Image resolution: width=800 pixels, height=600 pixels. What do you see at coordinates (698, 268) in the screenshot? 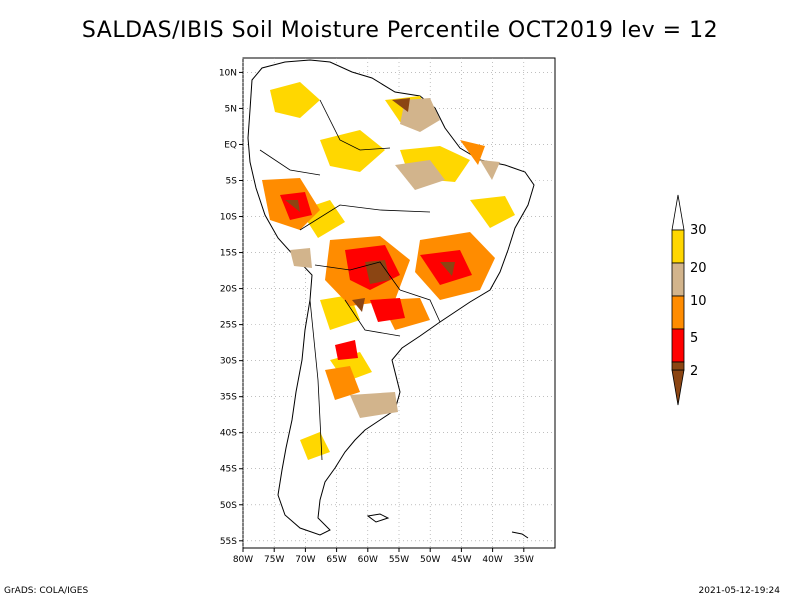
I see `colorbar-label-20: 20` at bounding box center [698, 268].